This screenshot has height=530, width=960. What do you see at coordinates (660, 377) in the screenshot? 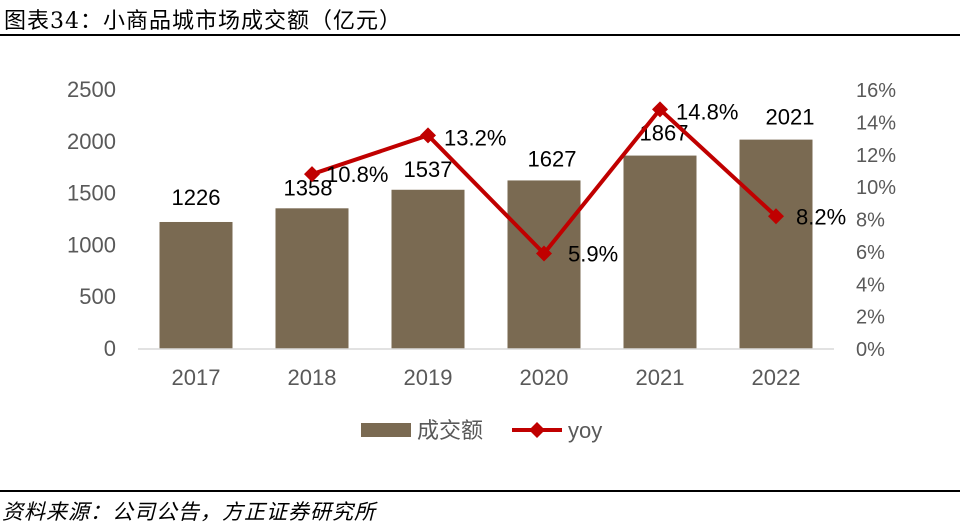
I see `x-tick-label: 2021` at bounding box center [660, 377].